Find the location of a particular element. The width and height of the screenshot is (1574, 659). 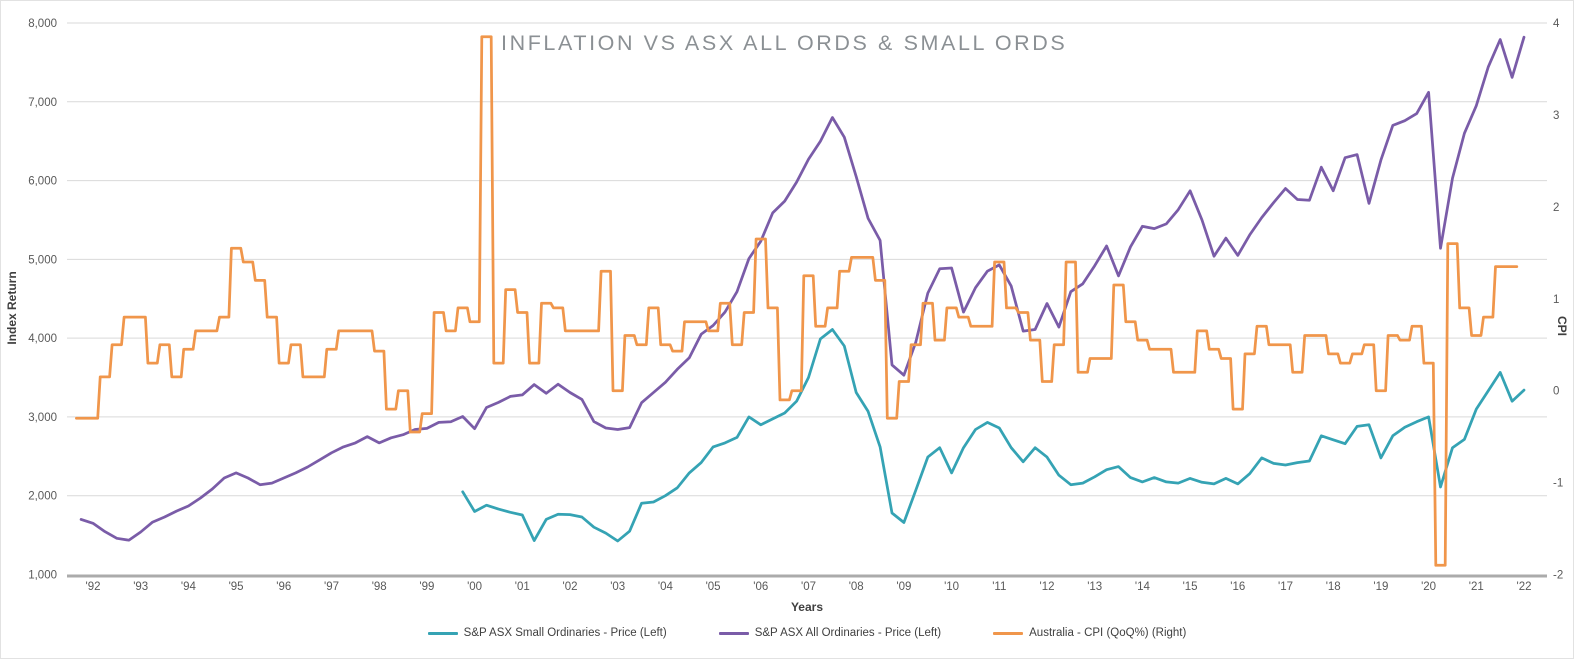

x-axis-tick-label: '04 is located at coordinates (666, 587).